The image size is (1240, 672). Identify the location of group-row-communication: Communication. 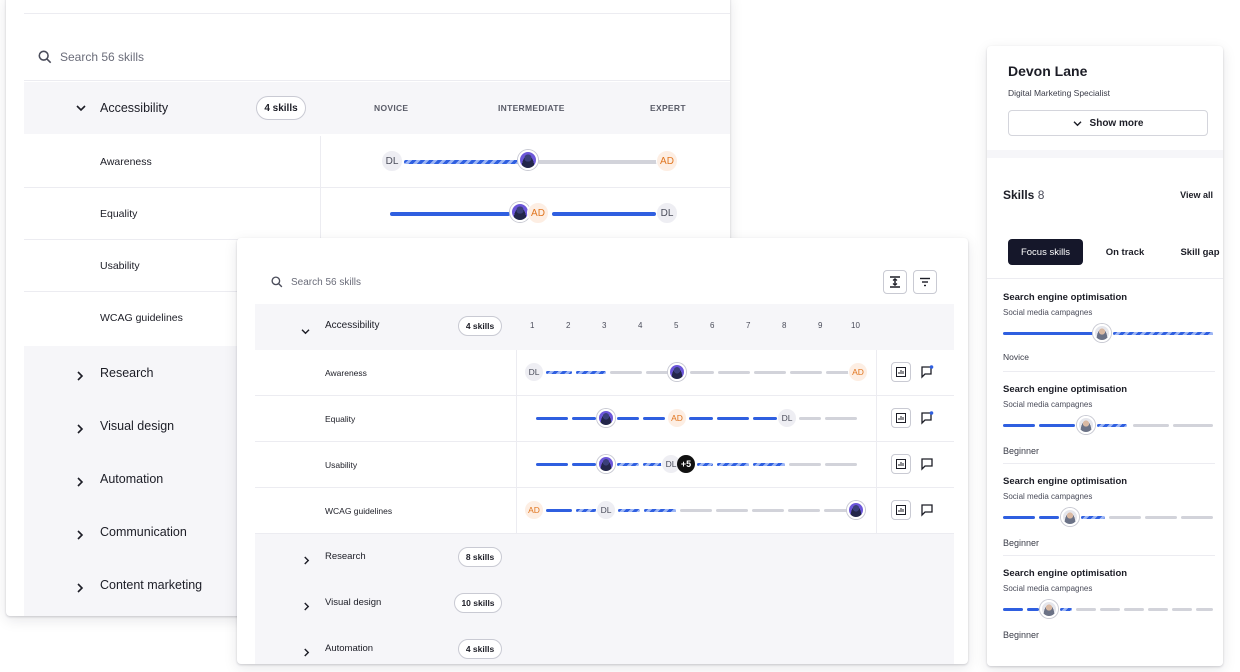
(377, 531).